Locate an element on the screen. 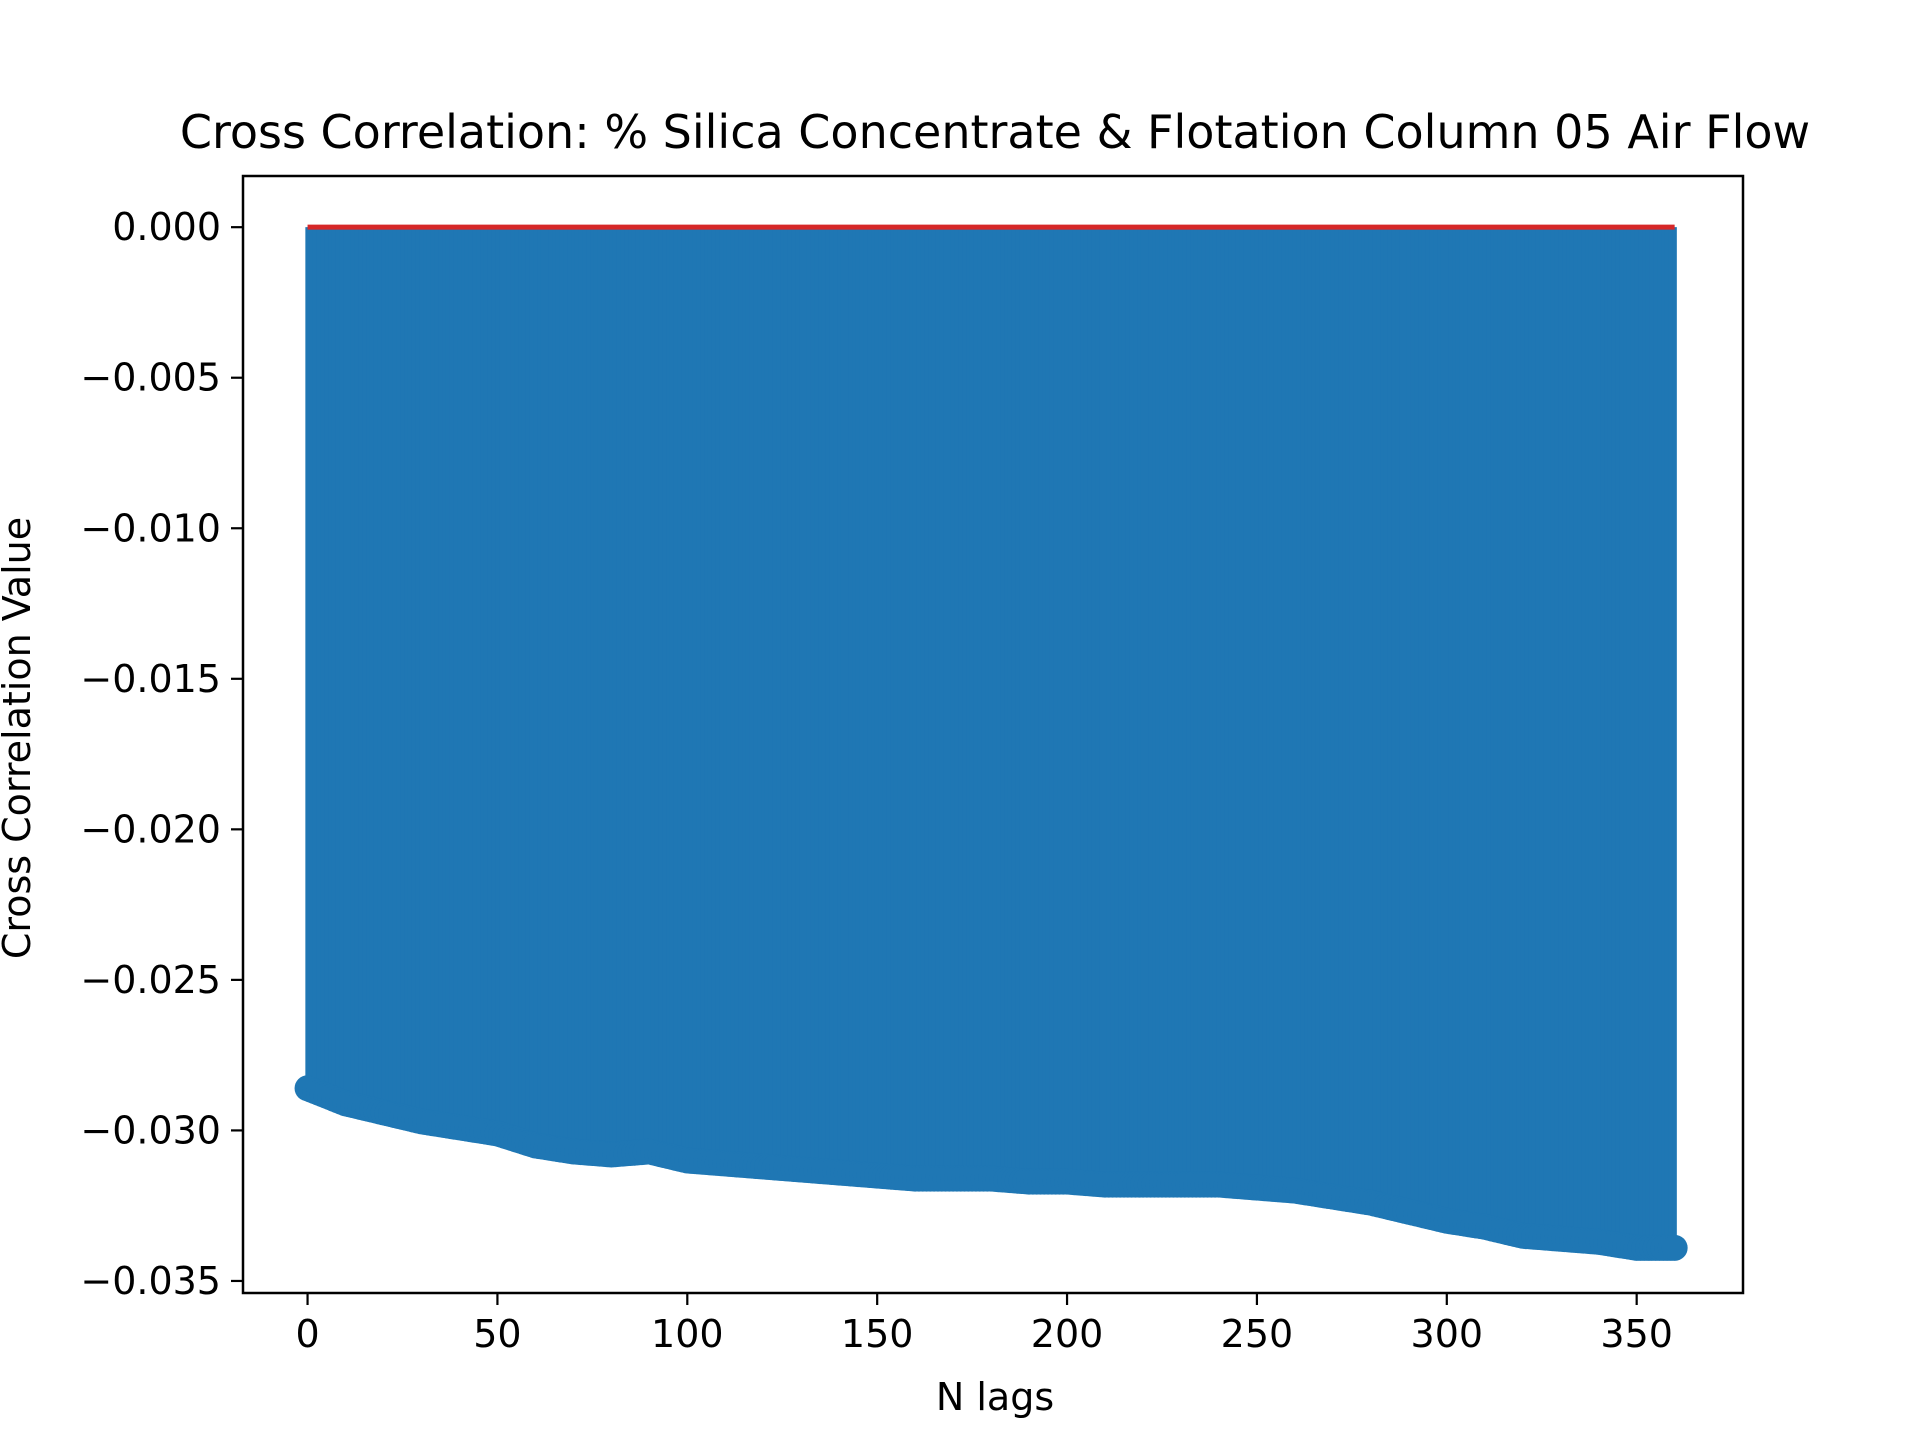 The height and width of the screenshot is (1445, 1920). y-axis-label: Cross Correlation Value is located at coordinates (19, 738).